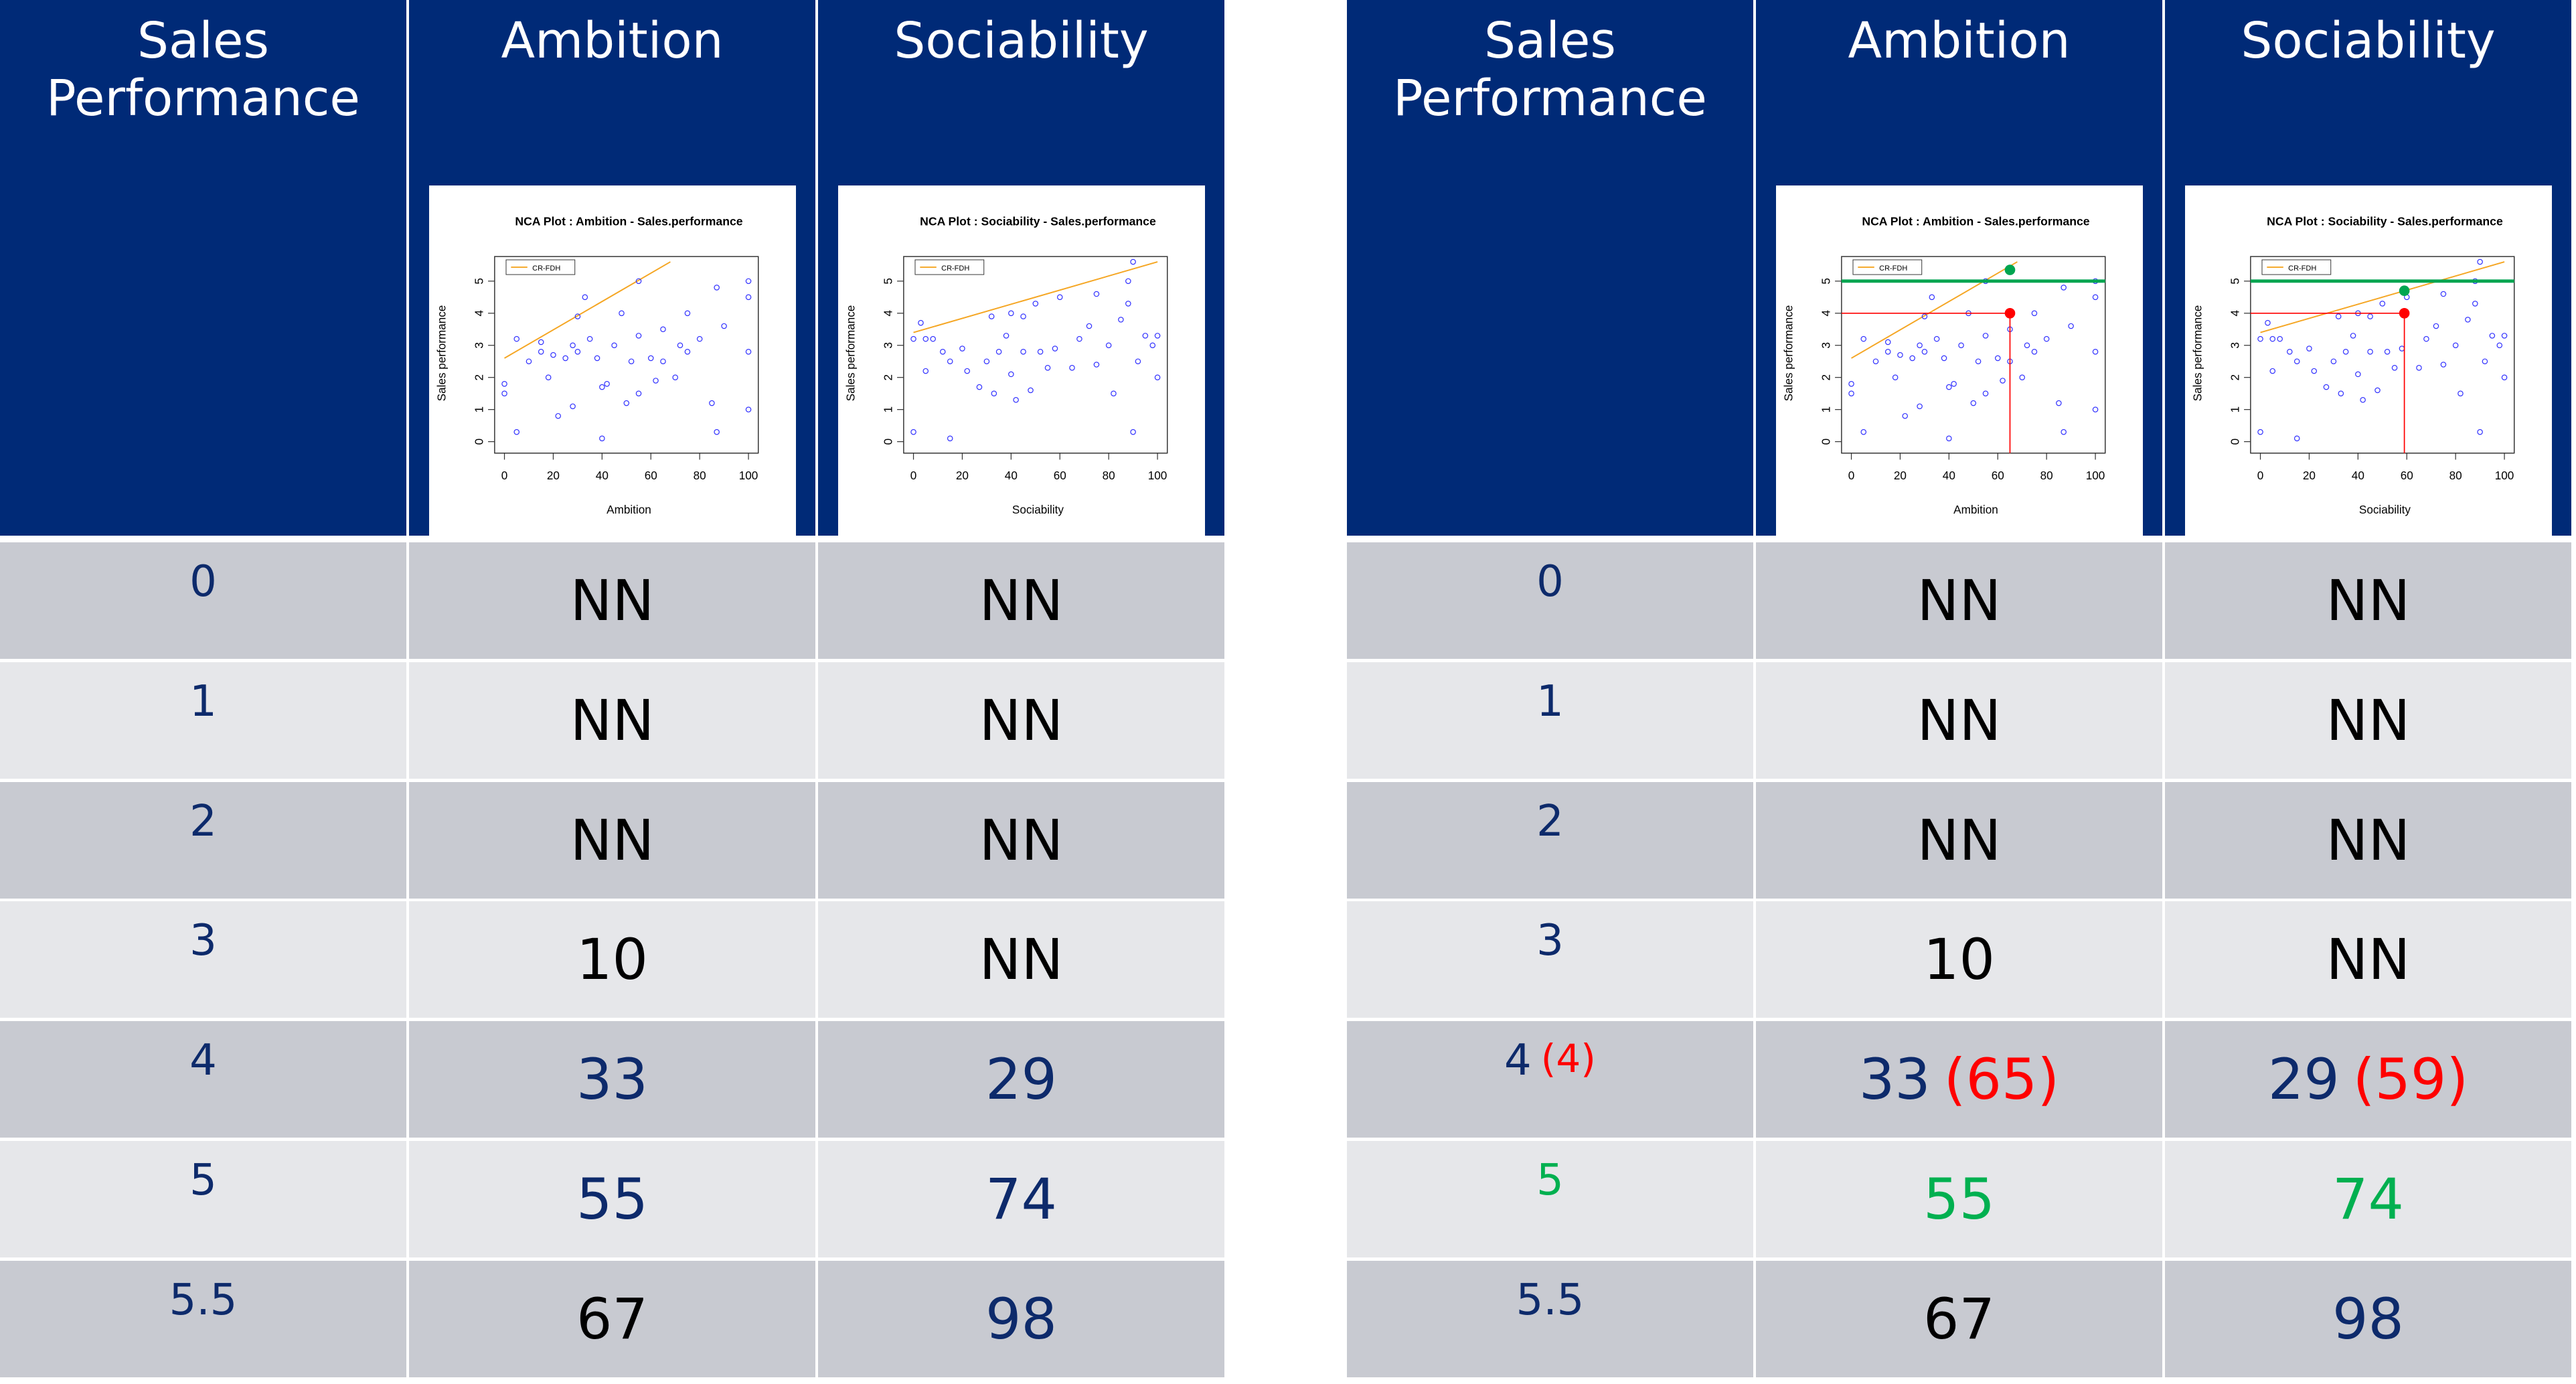 The width and height of the screenshot is (2576, 1384). Describe the element at coordinates (1158, 476) in the screenshot. I see `x-tick-label: 100` at that location.